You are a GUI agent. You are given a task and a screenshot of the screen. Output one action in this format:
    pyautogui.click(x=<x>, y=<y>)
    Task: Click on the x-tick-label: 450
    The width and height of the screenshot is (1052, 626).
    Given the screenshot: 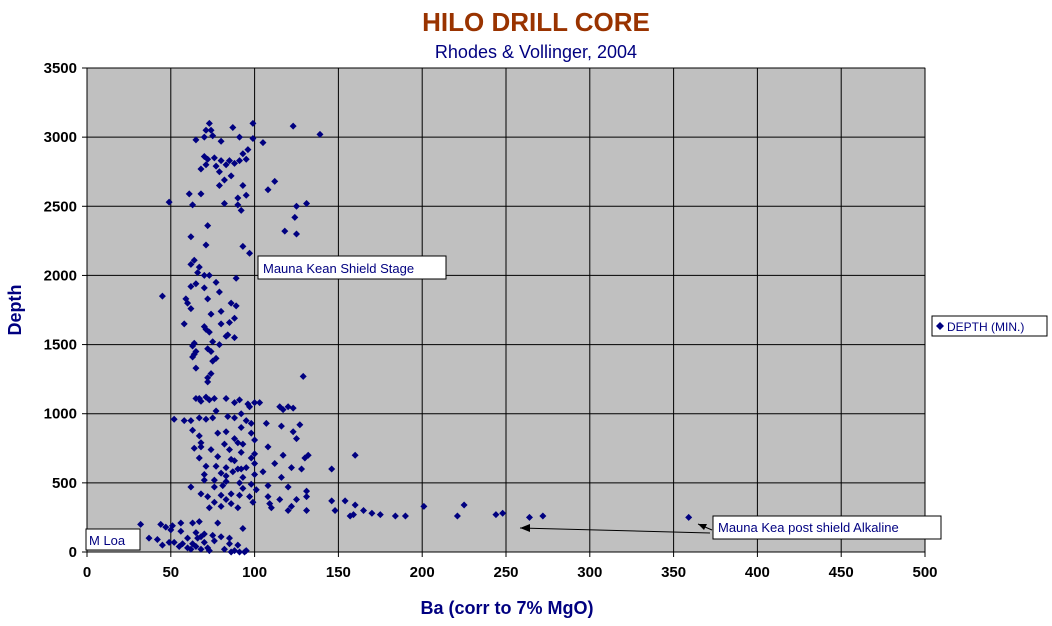 What is the action you would take?
    pyautogui.click(x=841, y=572)
    